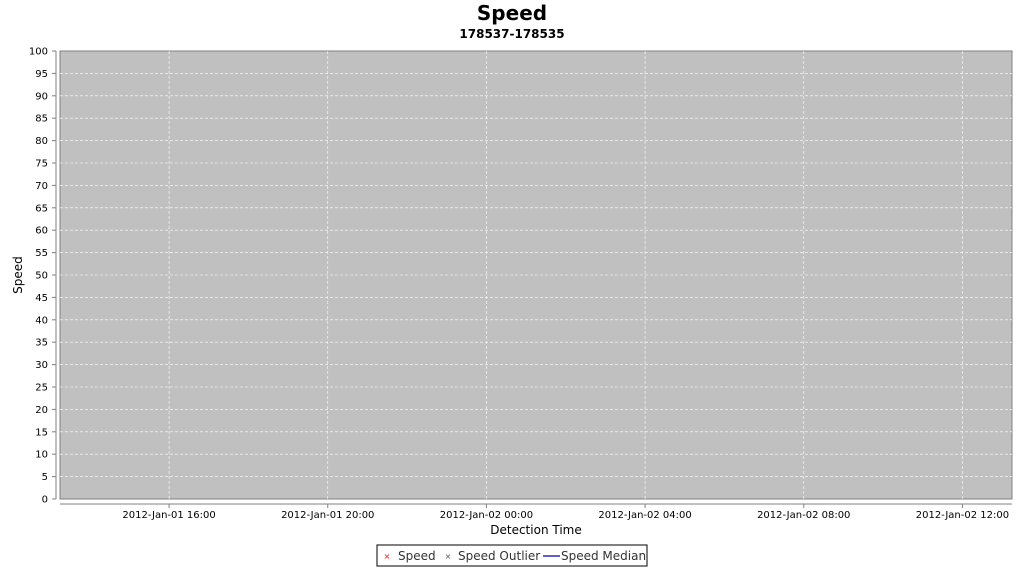  Describe the element at coordinates (962, 515) in the screenshot. I see `x-tick-label: 2012-Jan-02 12:00` at that location.